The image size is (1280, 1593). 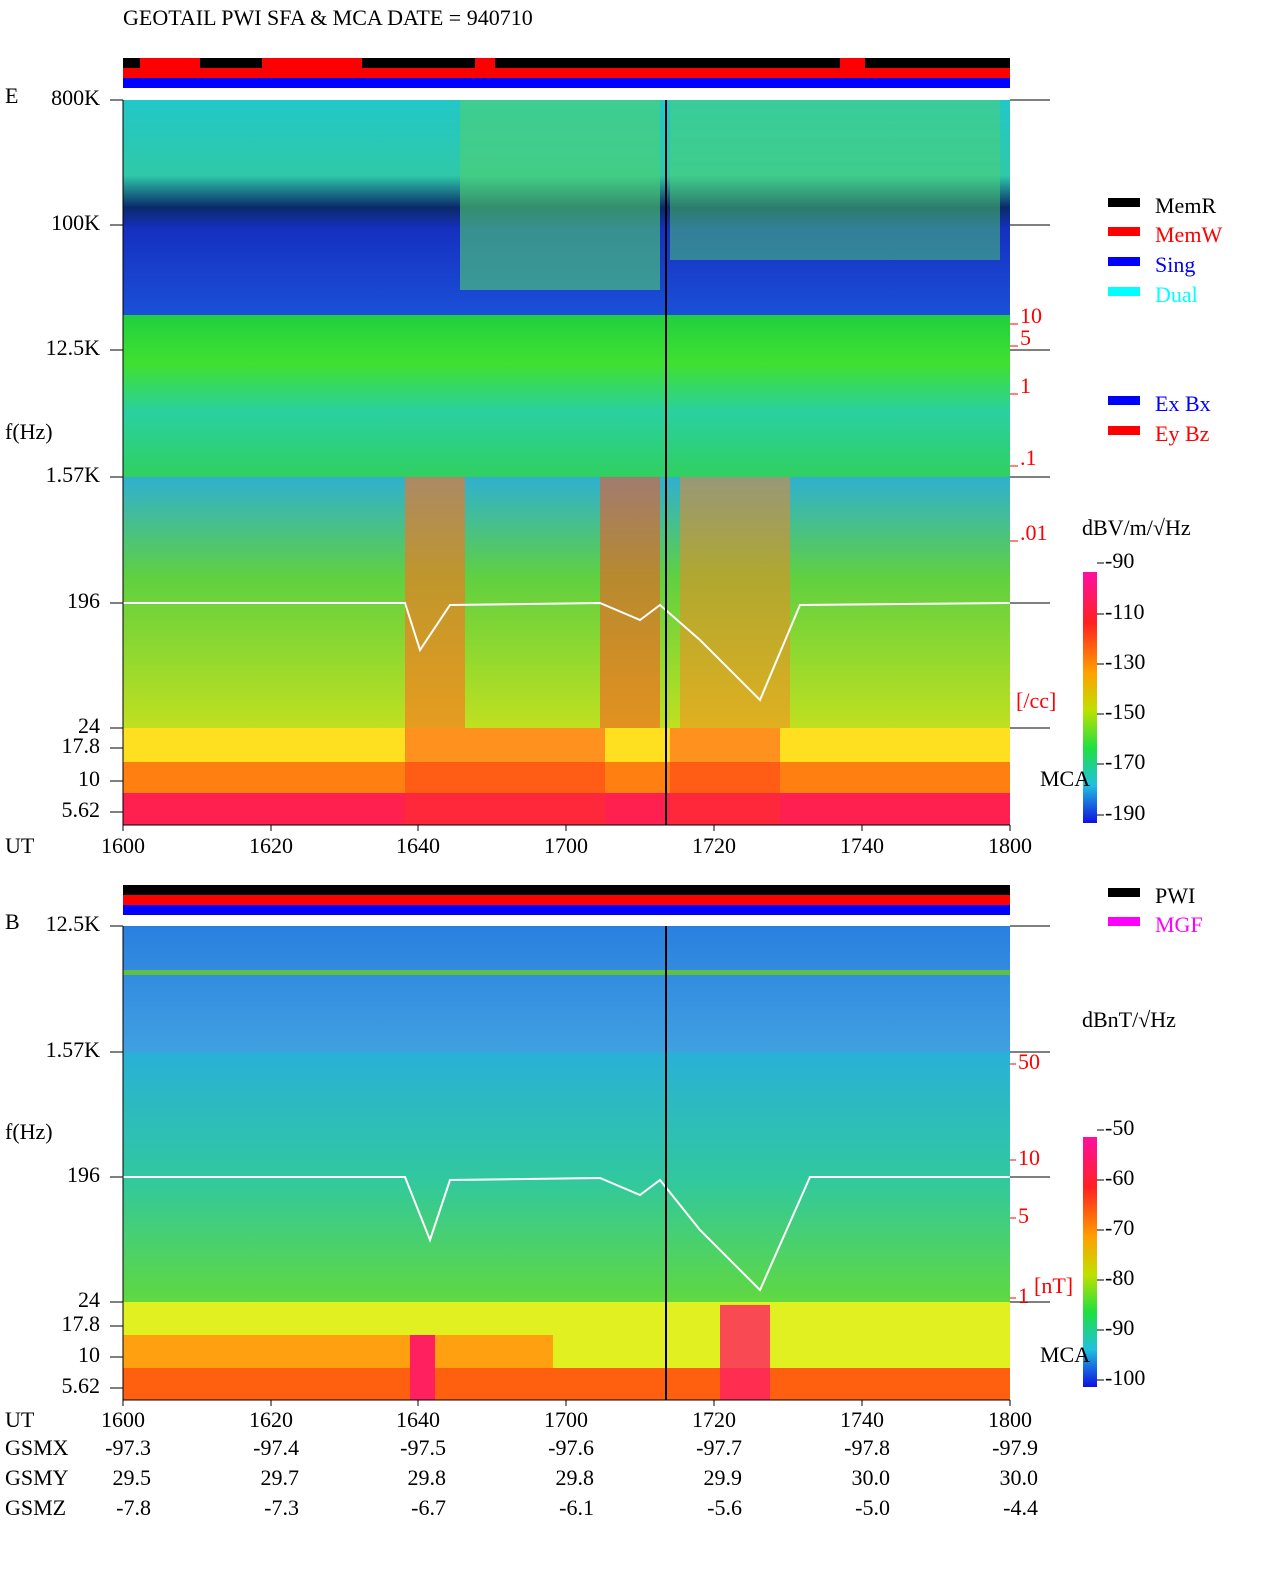 I want to click on field-tick-label: 50, so click(x=1029, y=1061).